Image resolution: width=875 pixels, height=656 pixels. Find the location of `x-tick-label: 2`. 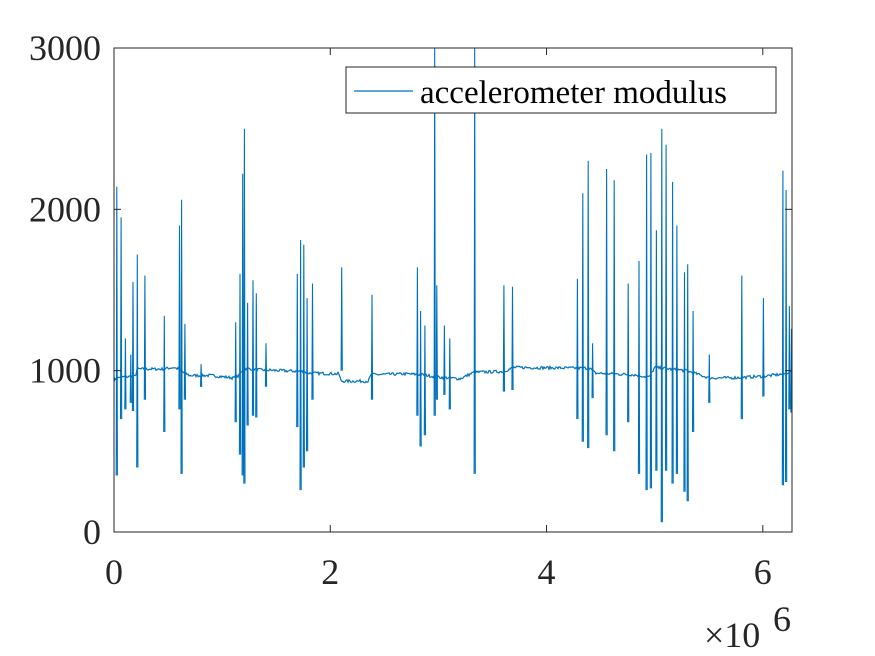

x-tick-label: 2 is located at coordinates (330, 572).